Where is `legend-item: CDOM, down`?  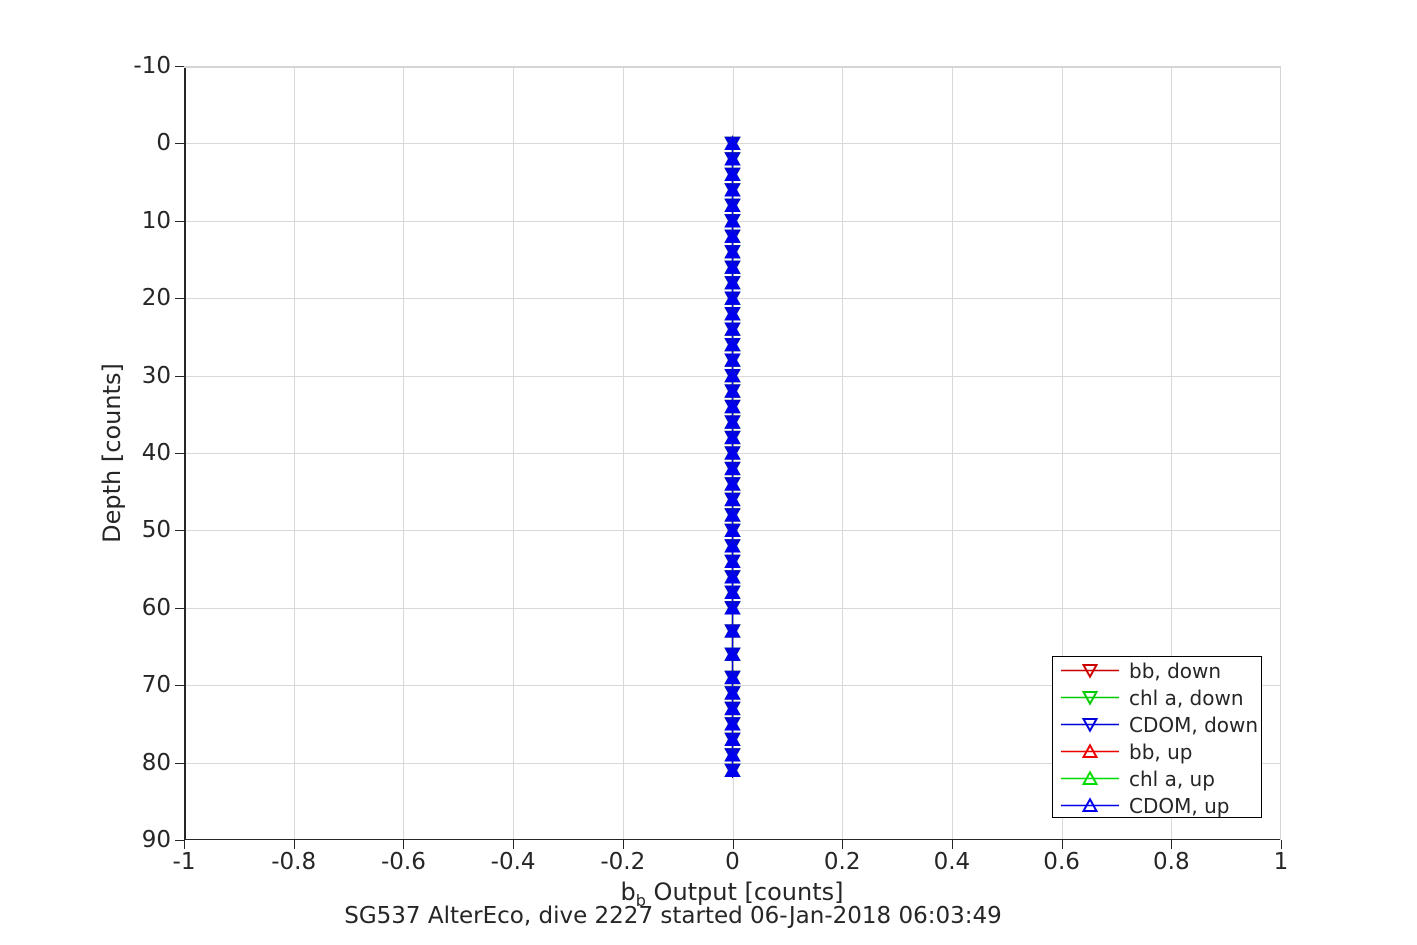
legend-item: CDOM, down is located at coordinates (1157, 724).